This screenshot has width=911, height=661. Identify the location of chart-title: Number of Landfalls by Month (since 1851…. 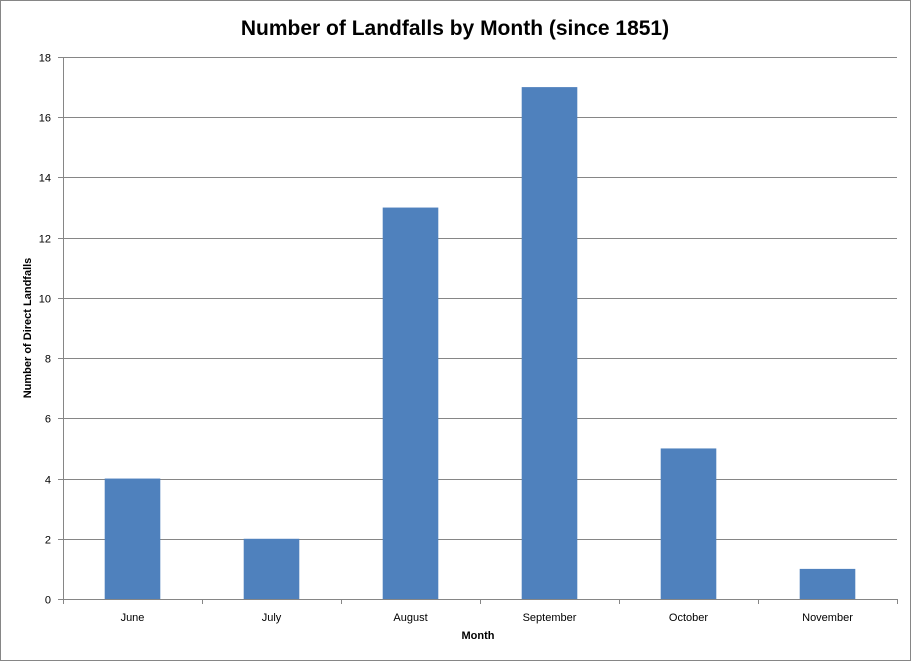
(455, 28).